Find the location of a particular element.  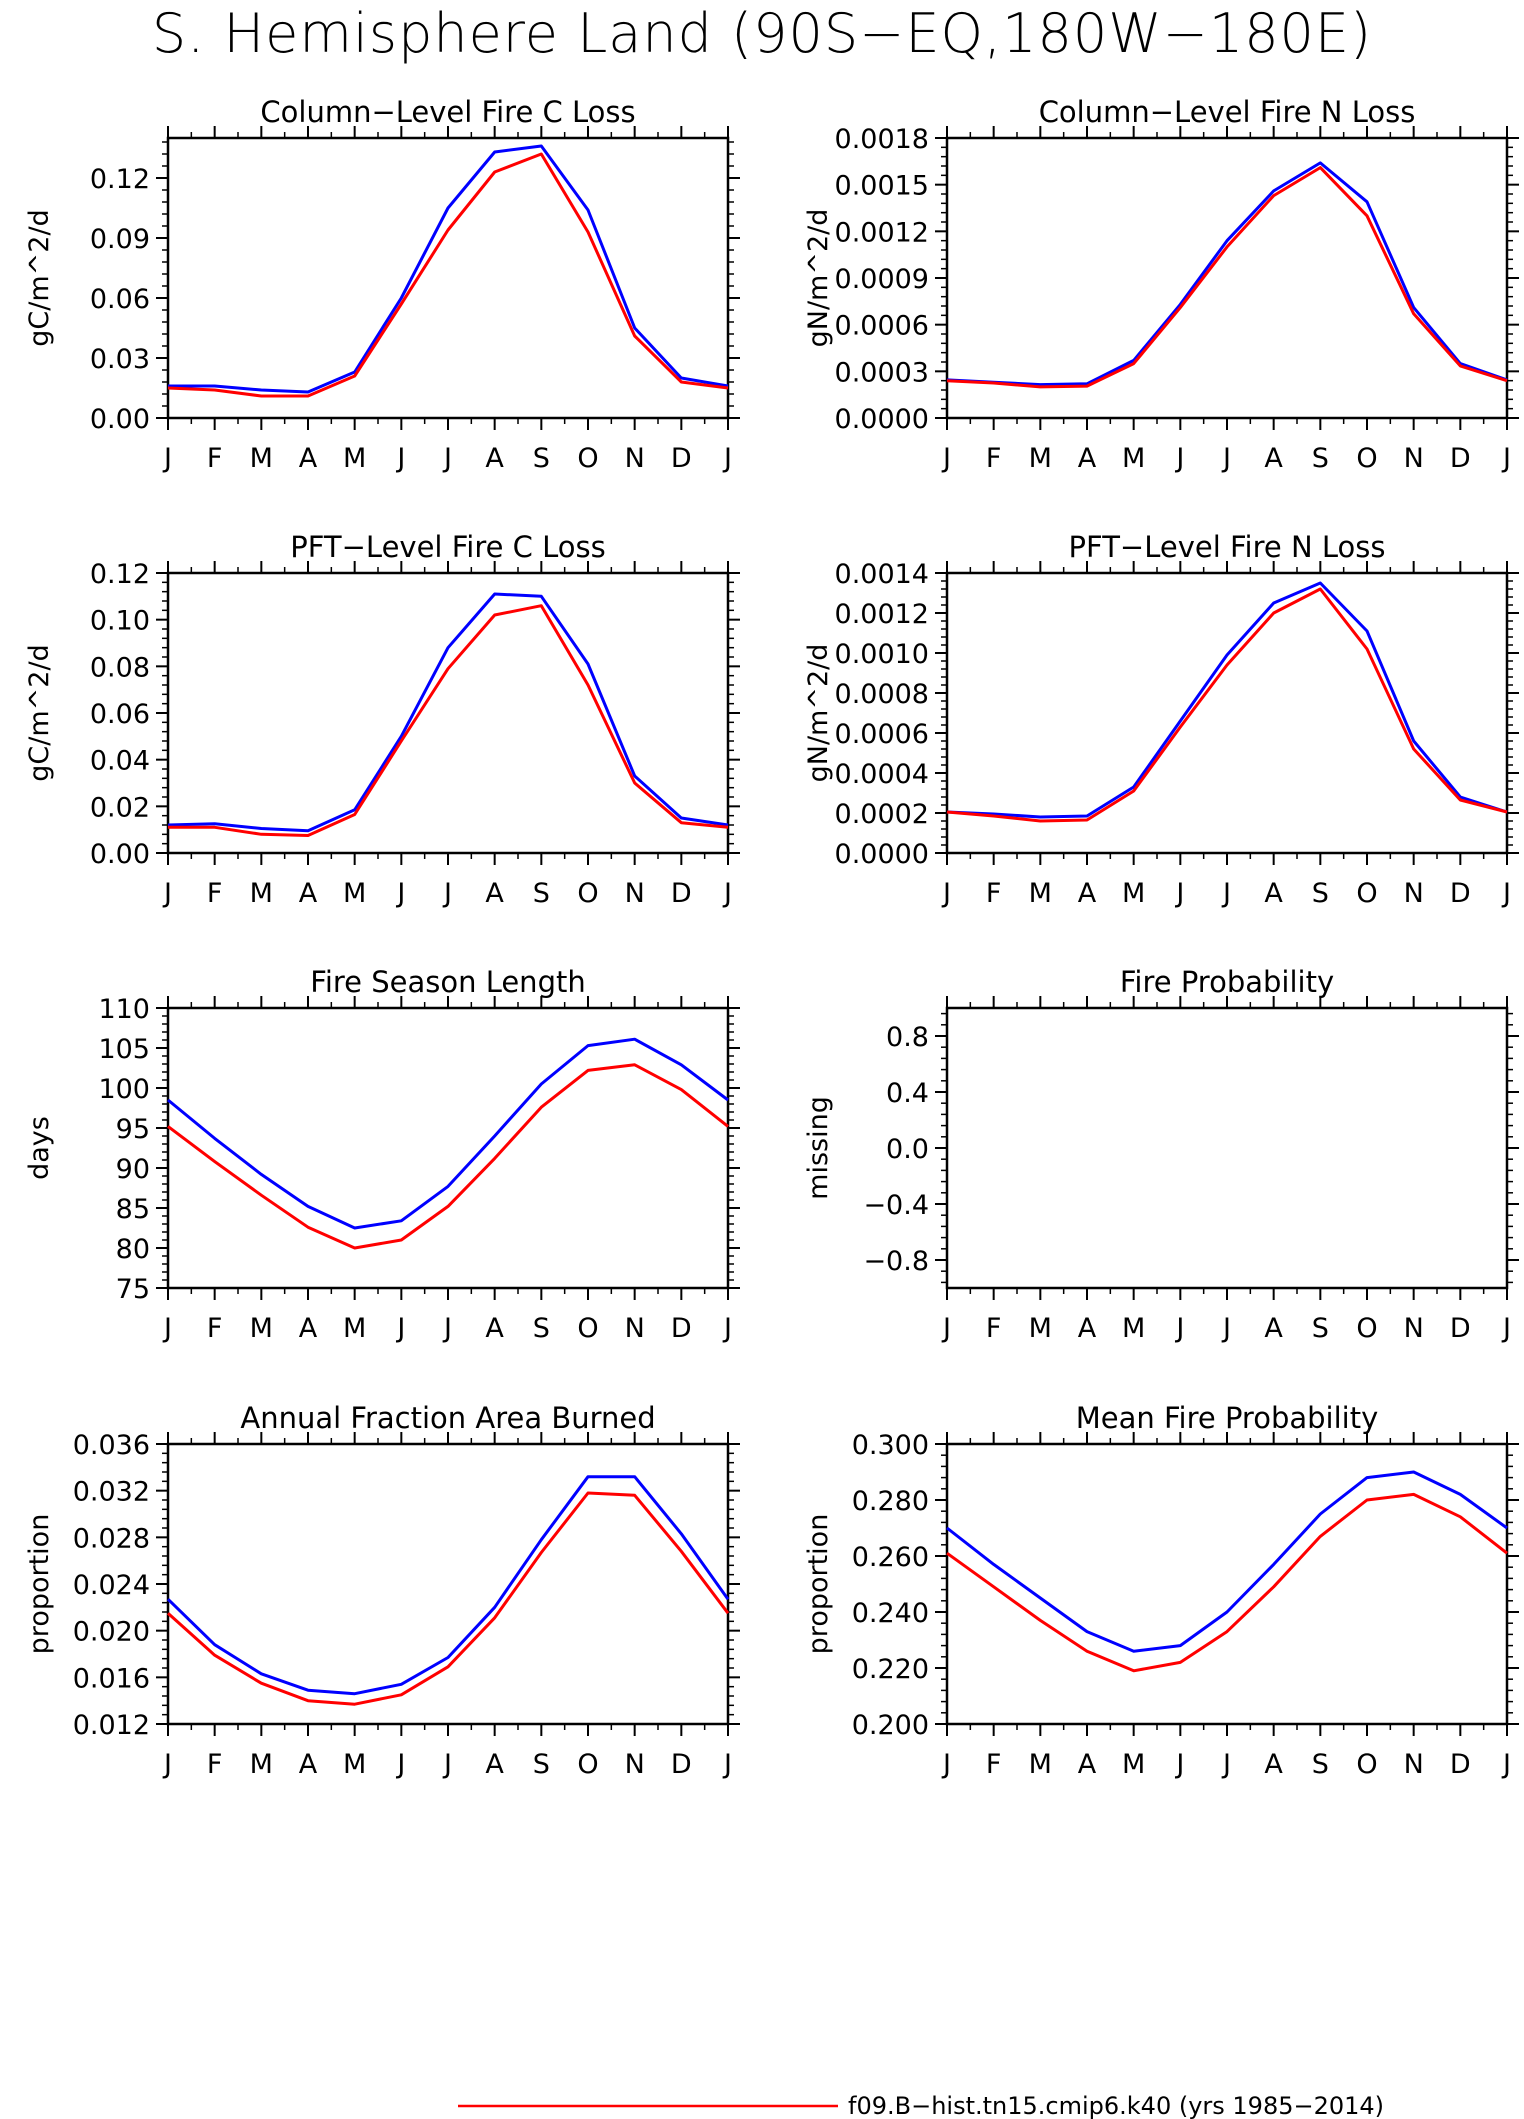

figure-title: S. Hemisphere Land (90S−EQ,180W−180E) is located at coordinates (762, 33).